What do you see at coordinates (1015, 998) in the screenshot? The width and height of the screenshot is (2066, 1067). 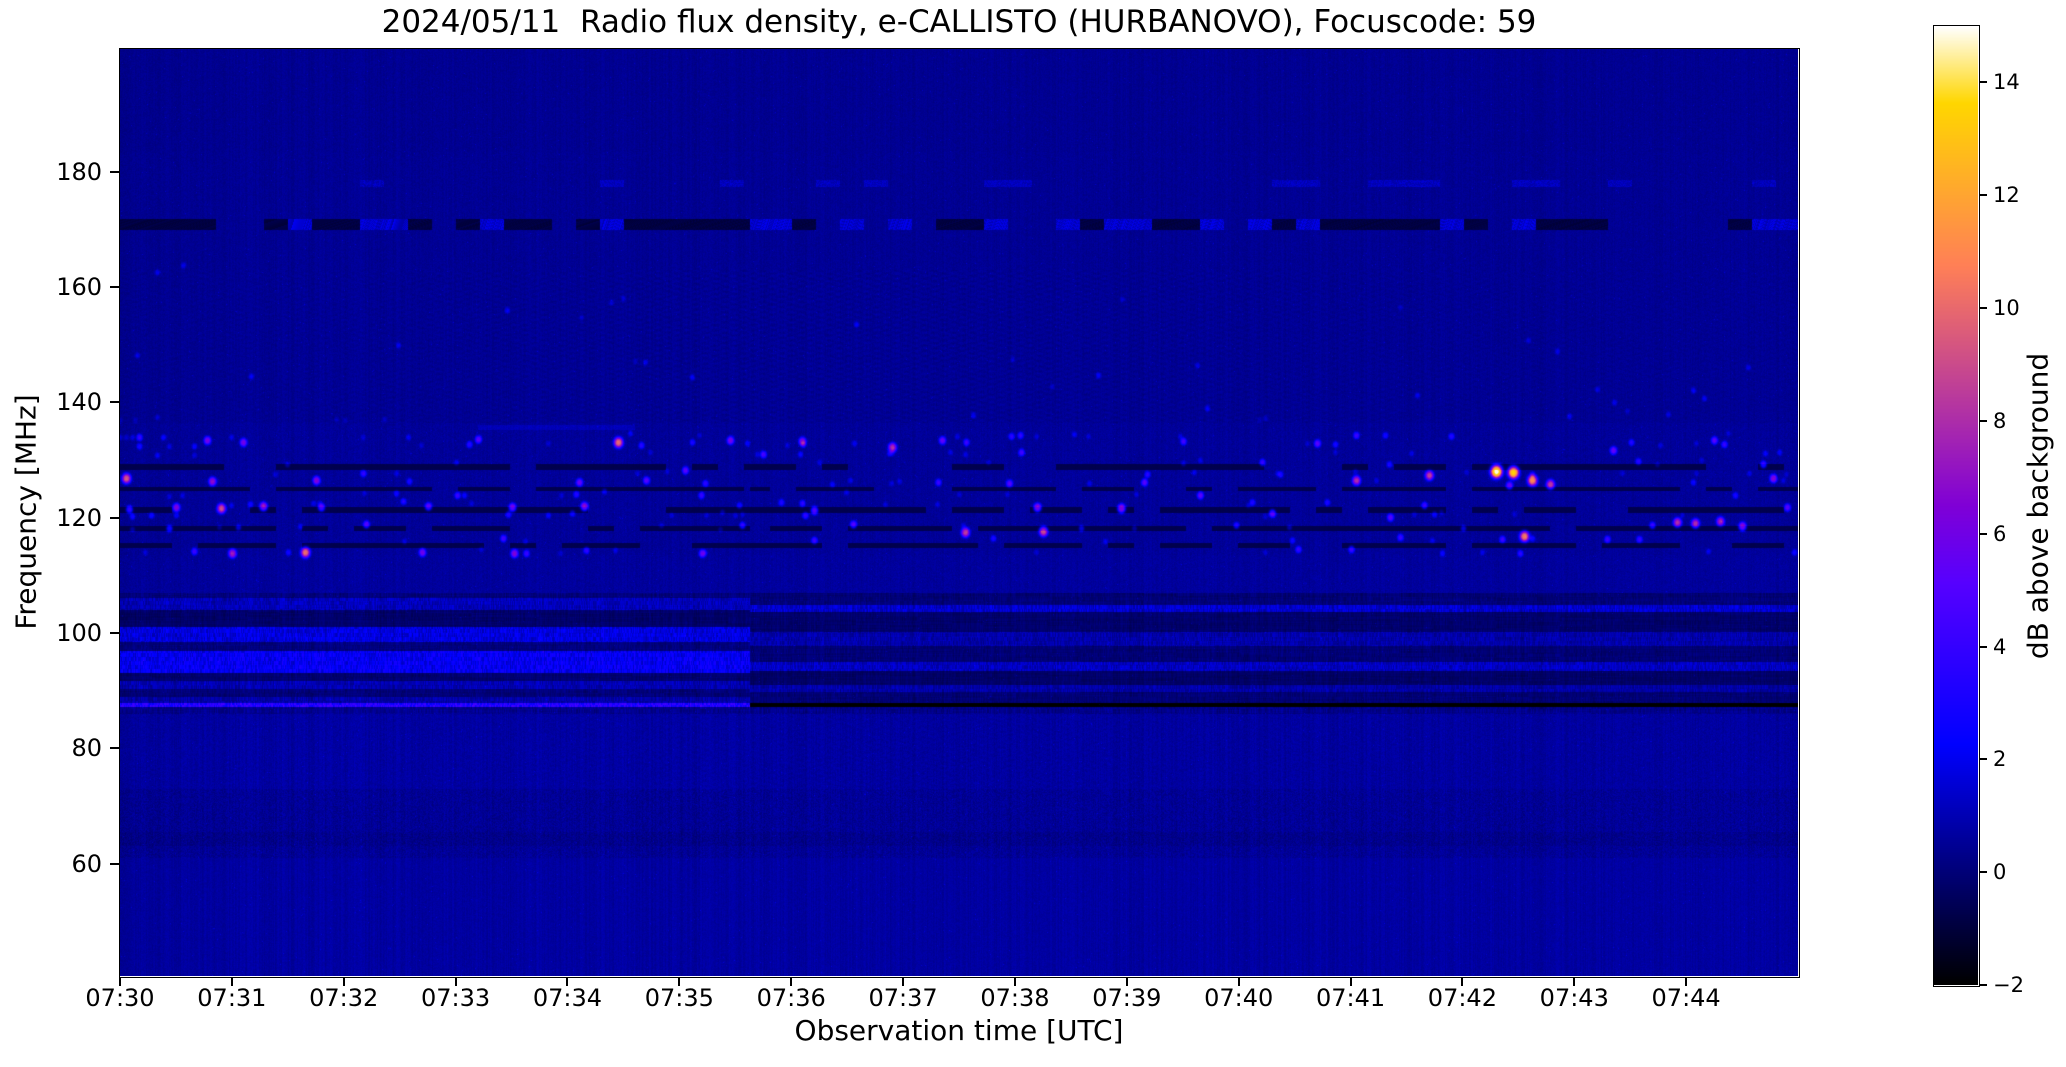 I see `x-axis-tick-label: 07:38` at bounding box center [1015, 998].